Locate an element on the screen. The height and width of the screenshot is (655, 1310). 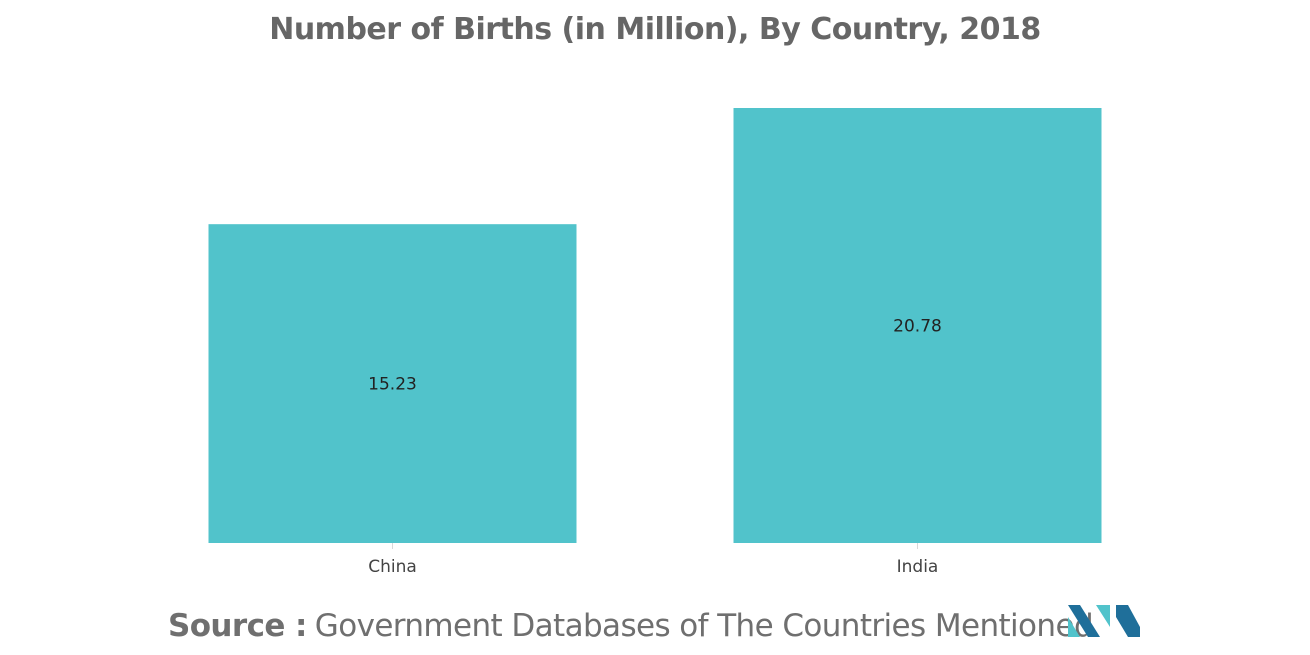
bar-china is located at coordinates (392, 383).